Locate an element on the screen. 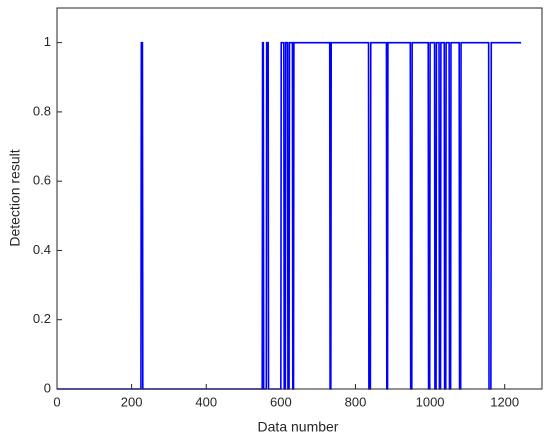  x-tick-label: 600 is located at coordinates (281, 401).